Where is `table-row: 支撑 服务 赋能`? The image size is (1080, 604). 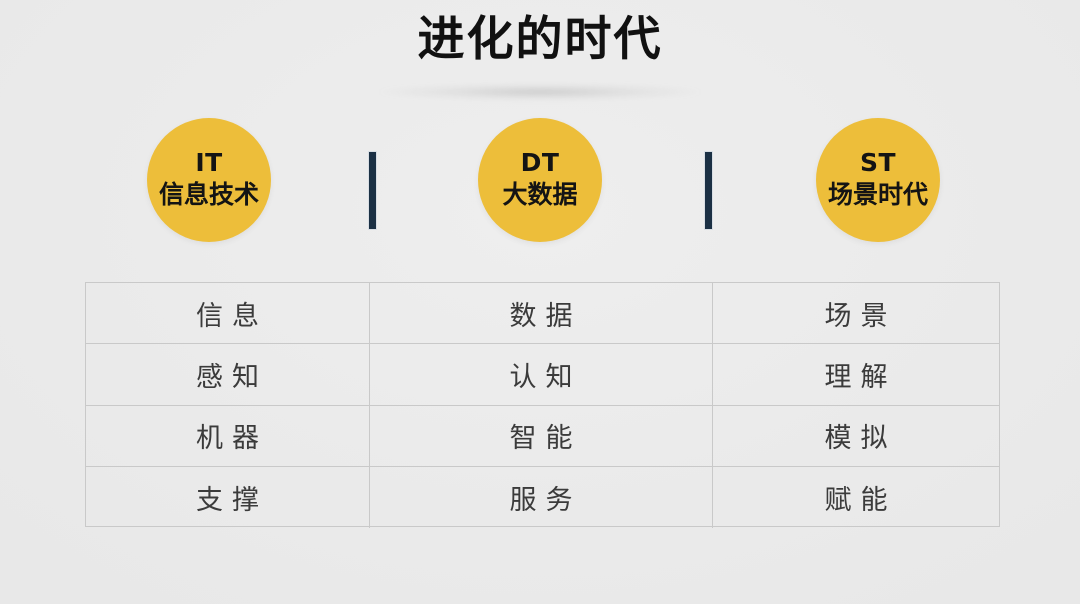
table-row: 支撑 服务 赋能 is located at coordinates (542, 497).